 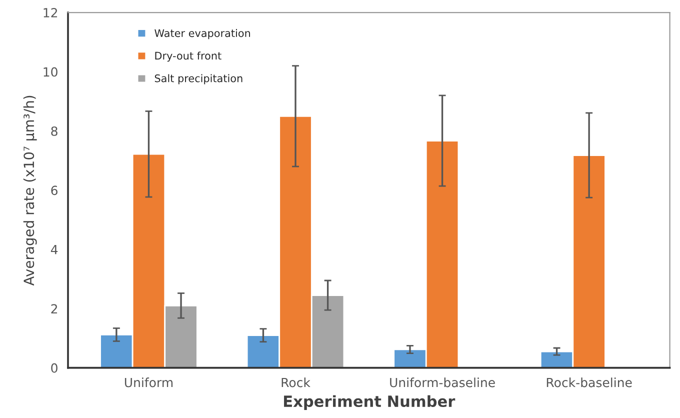 I want to click on y-tick-label: 2, so click(x=54, y=309).